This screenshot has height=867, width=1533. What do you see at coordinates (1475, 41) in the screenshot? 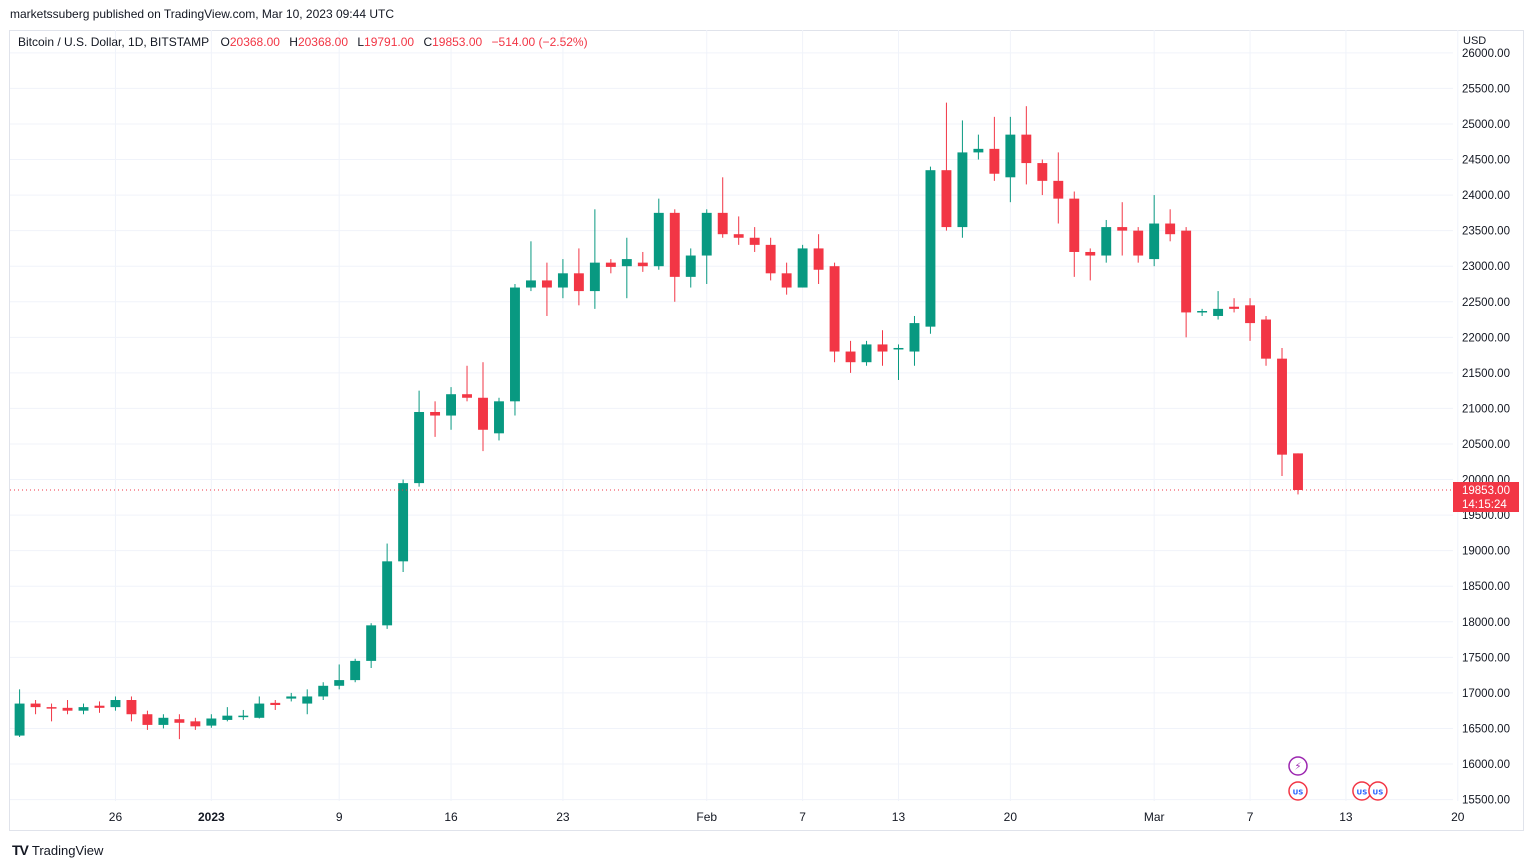
I see `currency-label: USD` at bounding box center [1475, 41].